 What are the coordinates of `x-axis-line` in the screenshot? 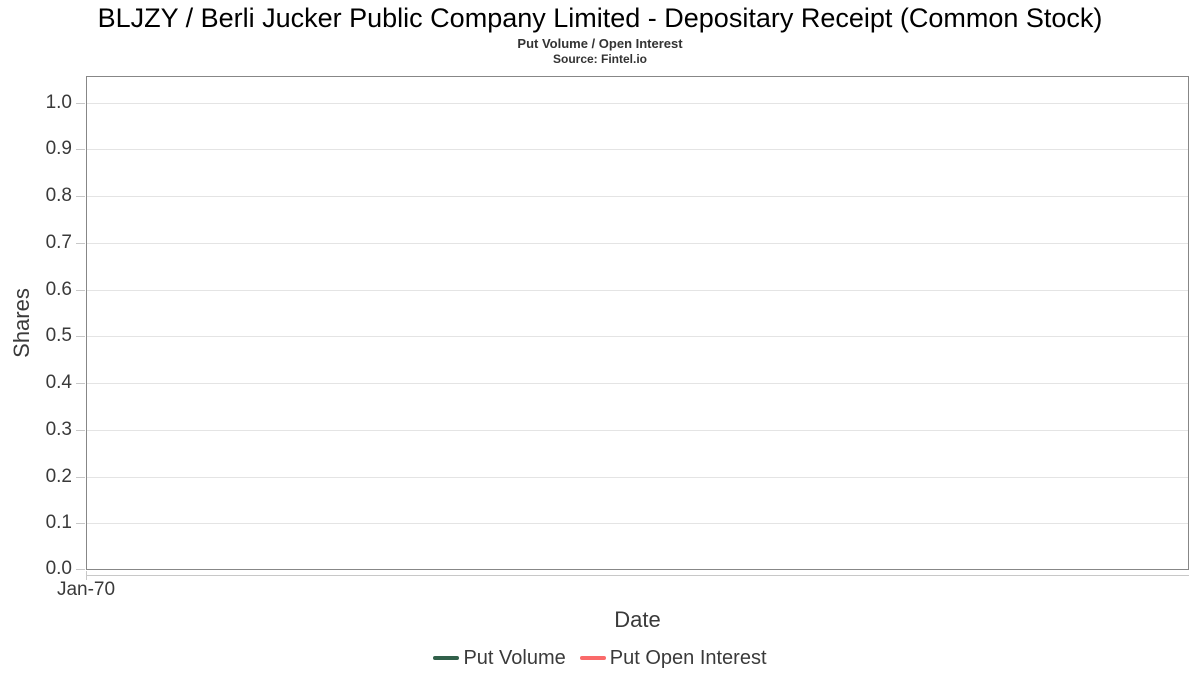 It's located at (637, 575).